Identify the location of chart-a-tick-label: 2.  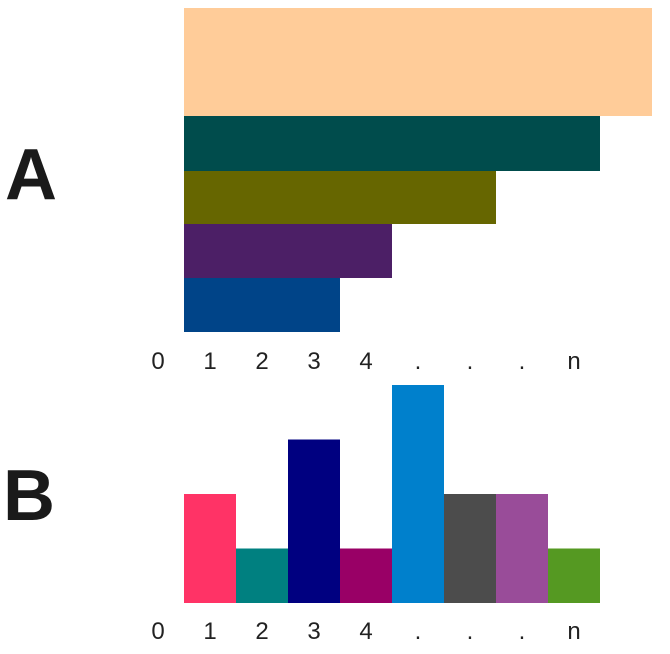
(261, 361).